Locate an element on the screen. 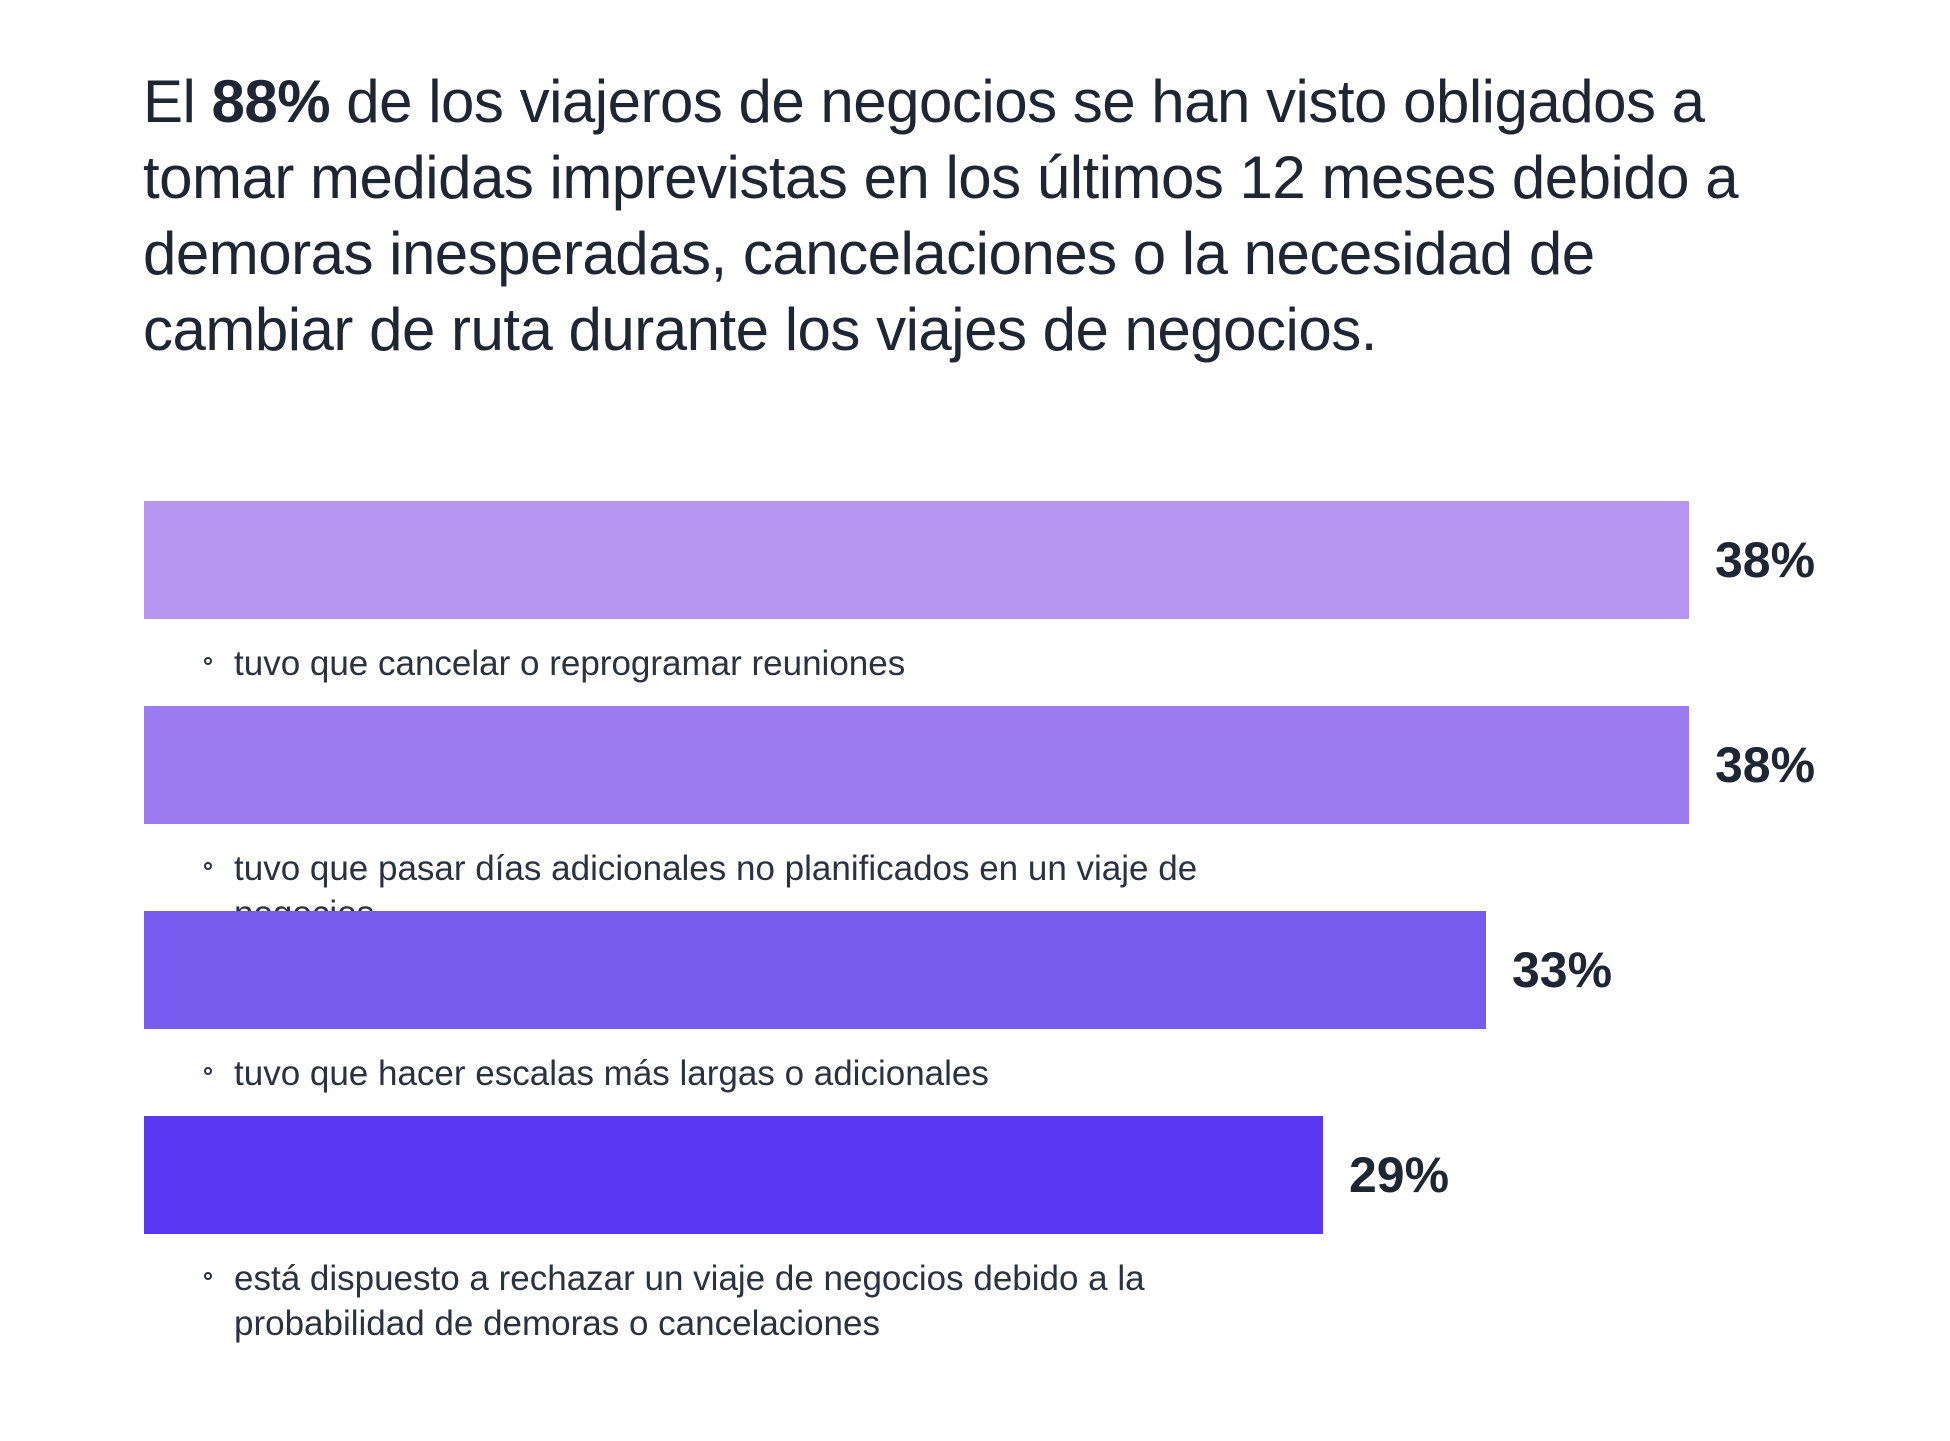 This screenshot has width=1950, height=1441. headline-prefix: El is located at coordinates (177, 101).